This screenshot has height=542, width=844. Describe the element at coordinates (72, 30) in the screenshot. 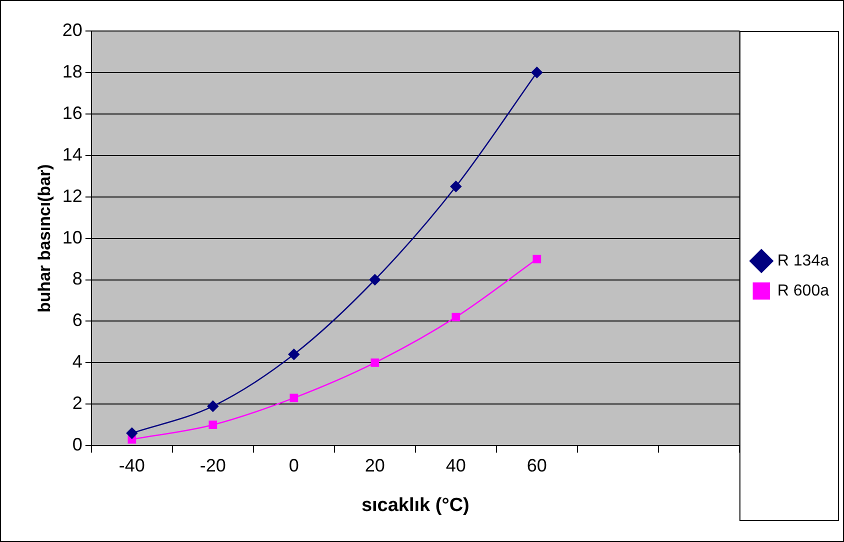

I see `y-tick-label: 20` at that location.